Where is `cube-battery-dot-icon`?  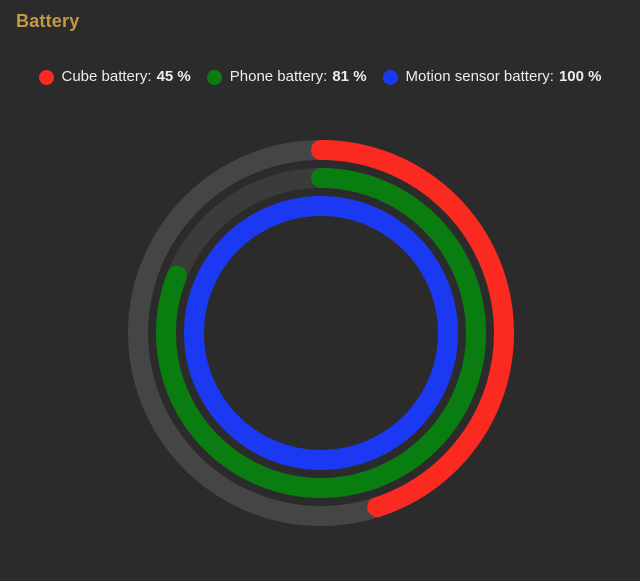
cube-battery-dot-icon is located at coordinates (46, 77).